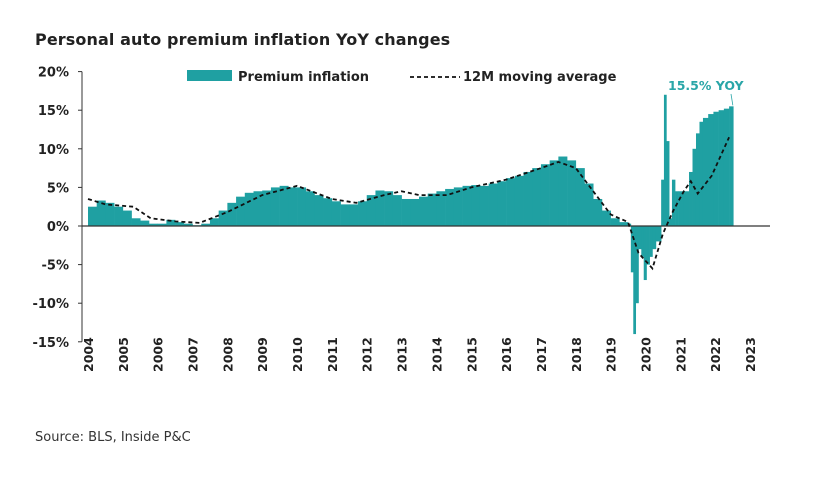 Image resolution: width=840 pixels, height=480 pixels. Describe the element at coordinates (88, 354) in the screenshot. I see `x-tick-label: 2004` at that location.